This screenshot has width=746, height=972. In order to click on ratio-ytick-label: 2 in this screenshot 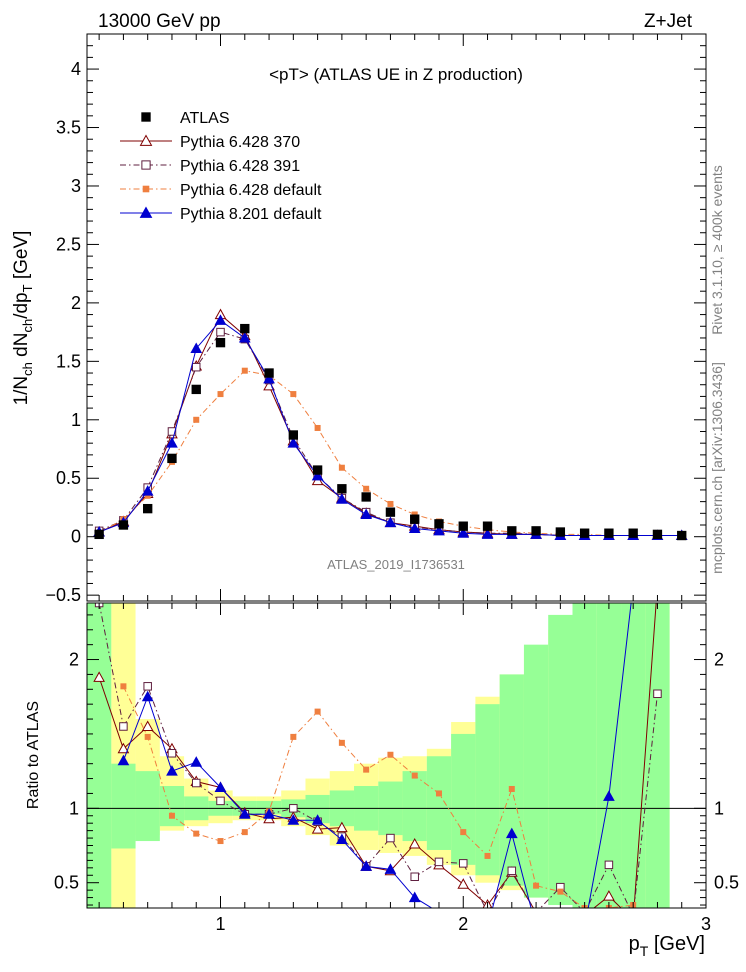, I will do `click(74, 660)`.